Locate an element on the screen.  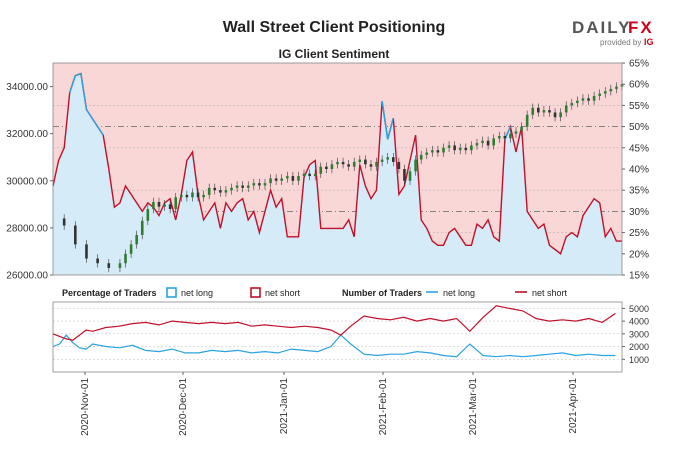
logo-provided-by: provided by is located at coordinates (620, 42).